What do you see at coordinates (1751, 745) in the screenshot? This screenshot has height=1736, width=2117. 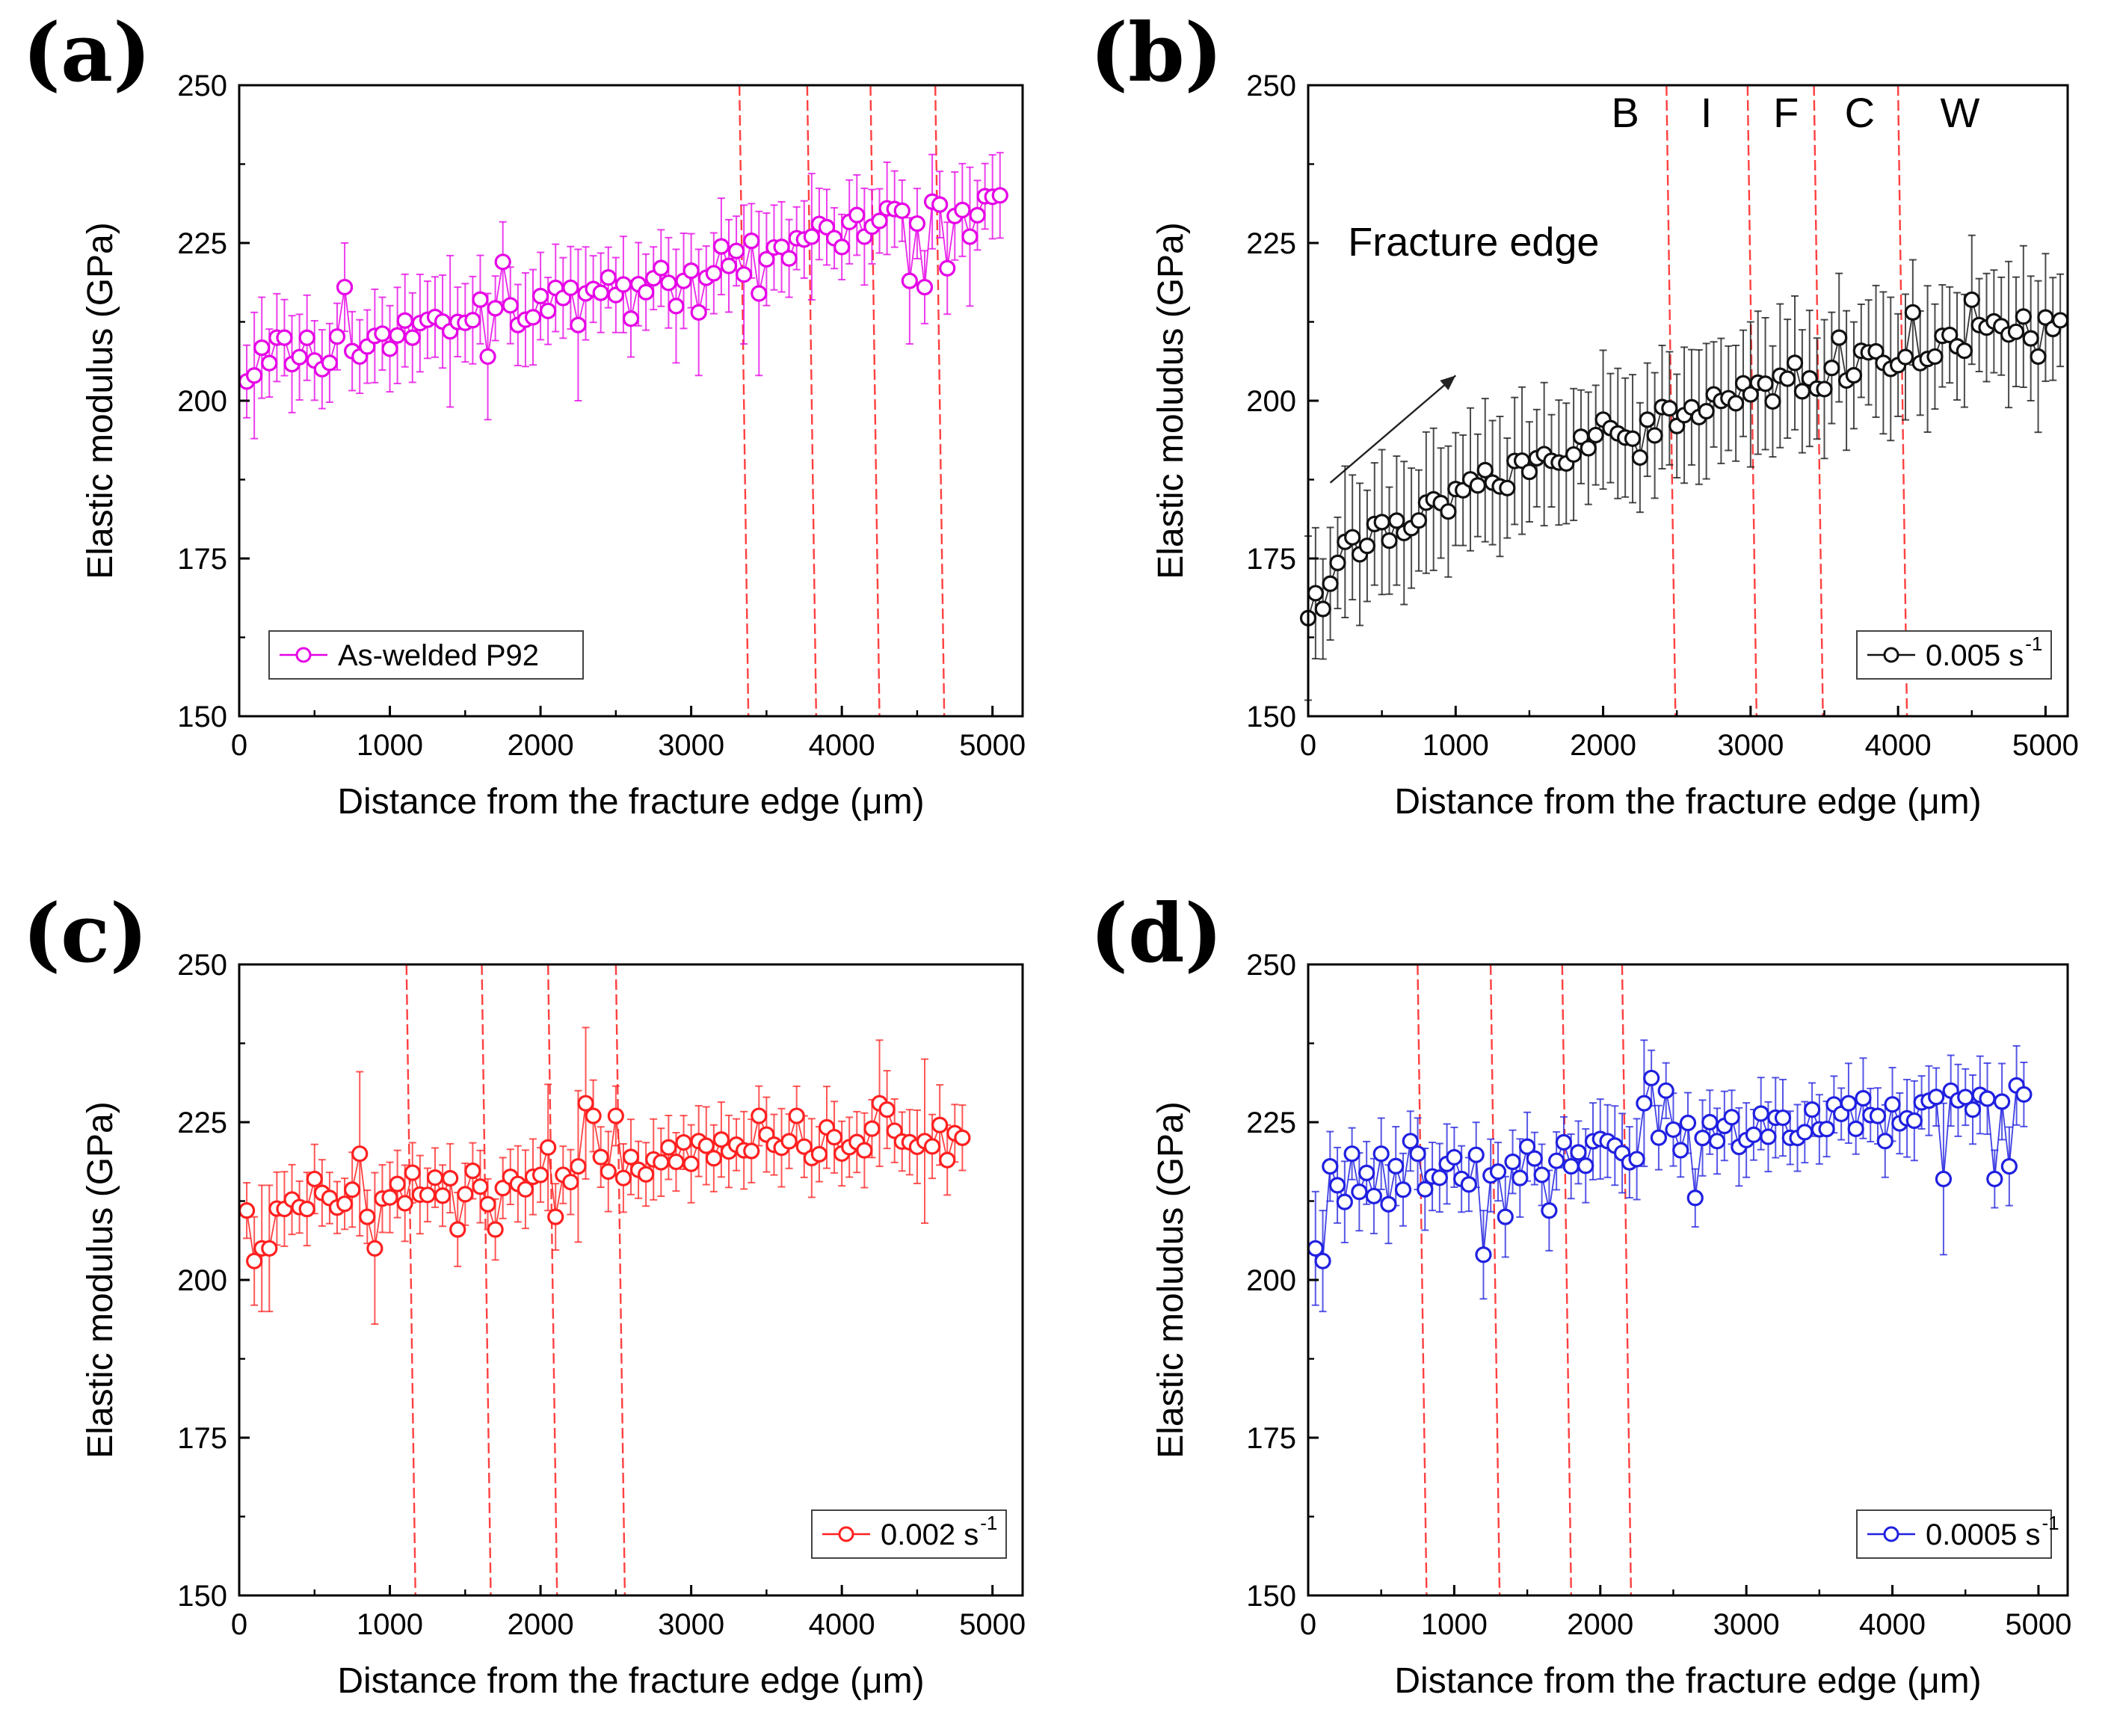 I see `x-tick-label: 3000` at bounding box center [1751, 745].